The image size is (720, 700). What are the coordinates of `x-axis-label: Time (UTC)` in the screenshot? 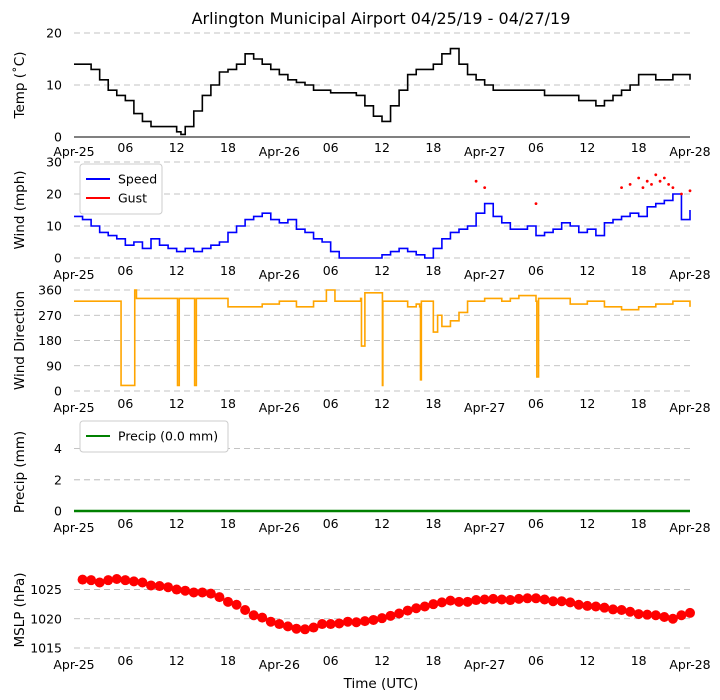 It's located at (381, 684).